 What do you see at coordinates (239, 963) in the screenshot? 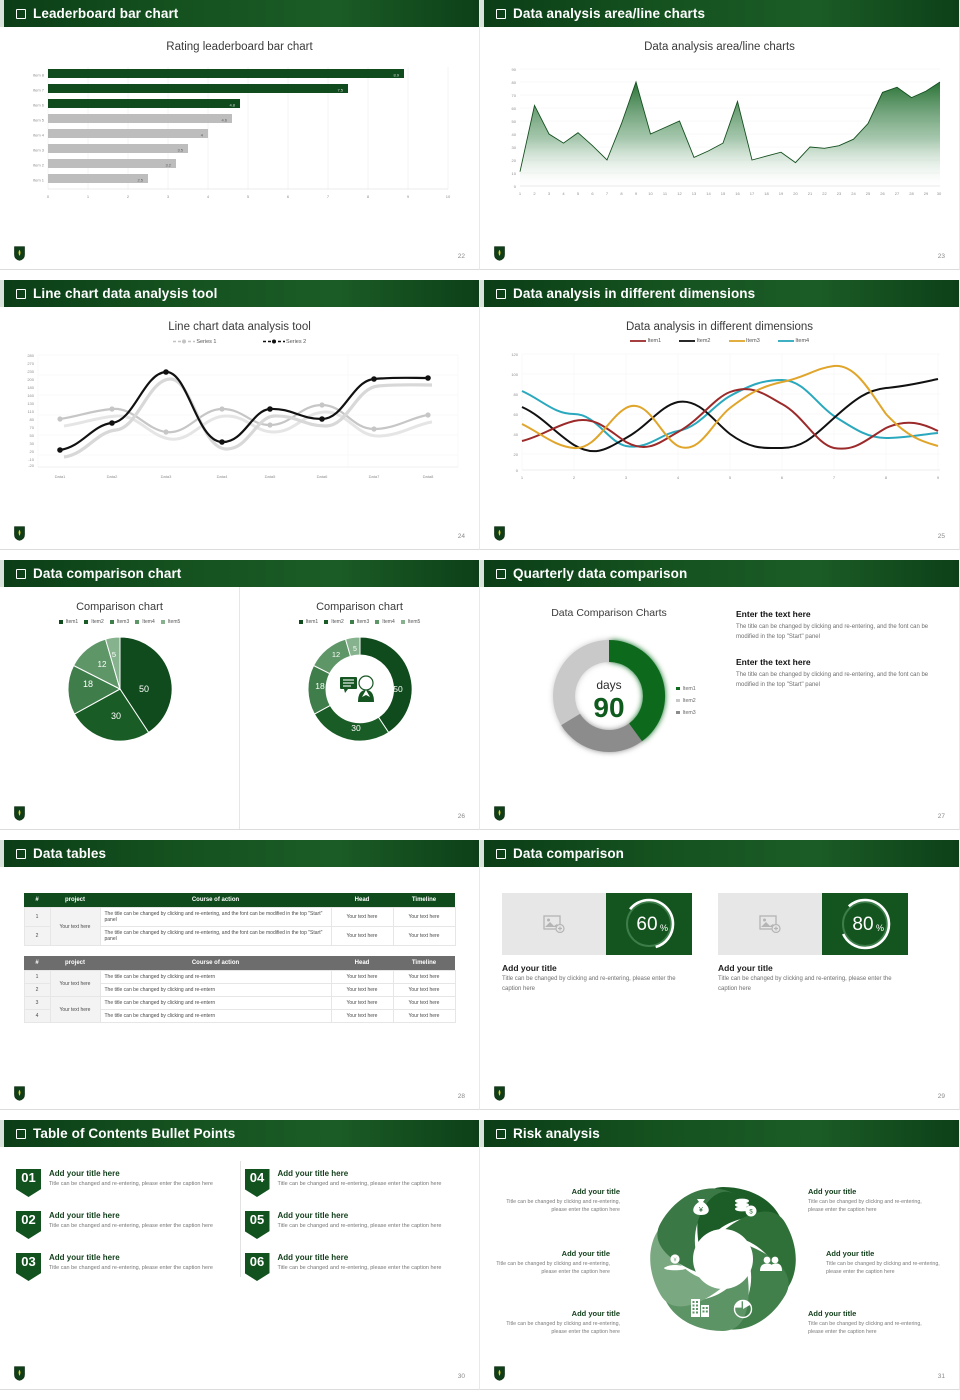
I see `table-header-row: # project Course of action Head Timeline` at bounding box center [239, 963].